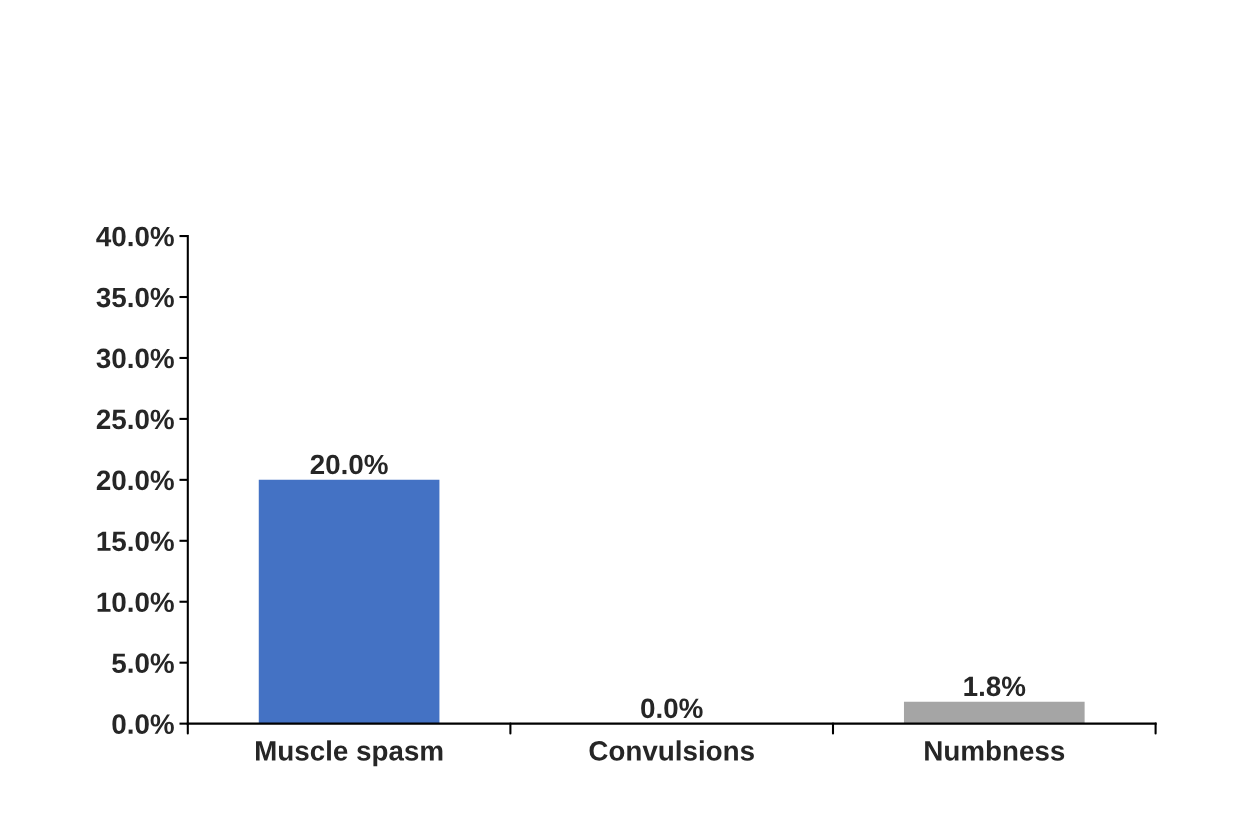  Describe the element at coordinates (135, 297) in the screenshot. I see `y-tick-label: 35.0%` at that location.